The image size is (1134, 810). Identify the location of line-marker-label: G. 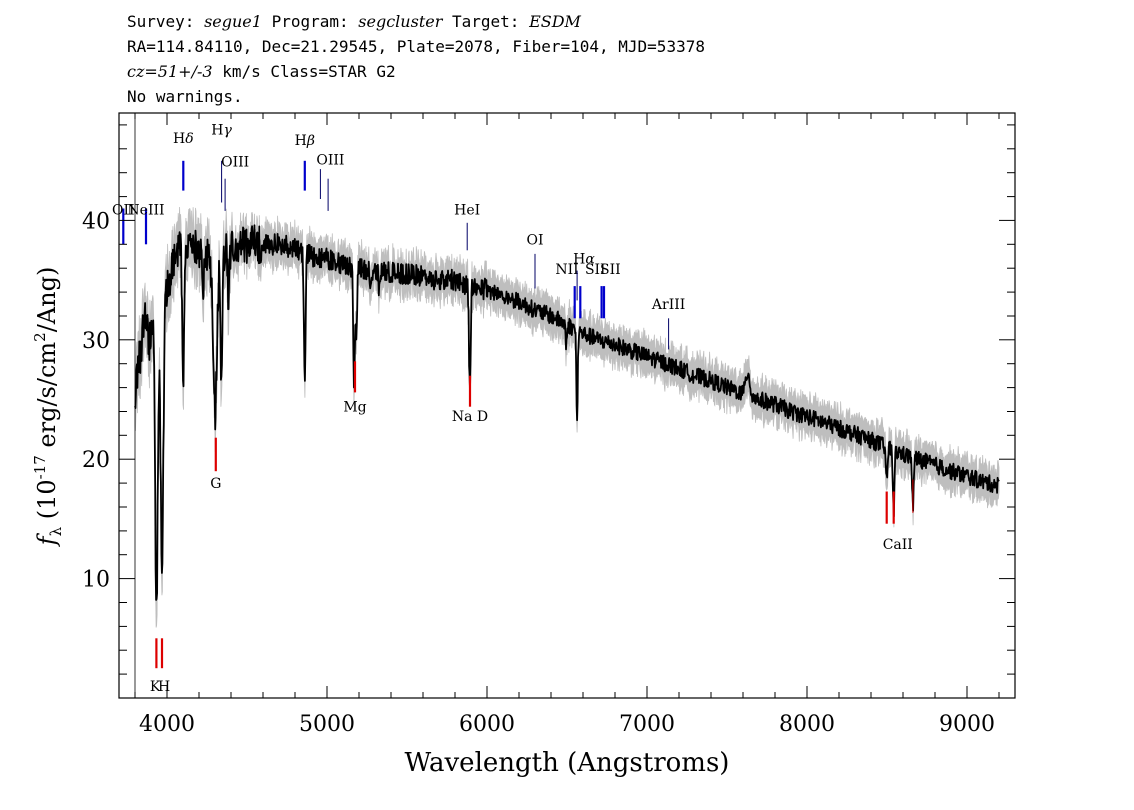
(215, 484).